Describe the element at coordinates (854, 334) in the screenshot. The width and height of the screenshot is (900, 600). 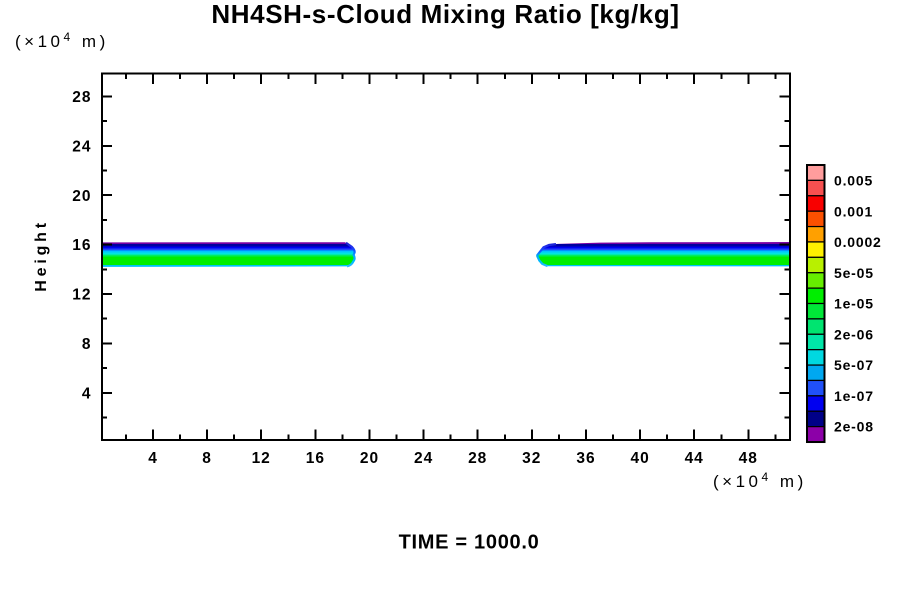
I see `svg-text: 2e-06` at that location.